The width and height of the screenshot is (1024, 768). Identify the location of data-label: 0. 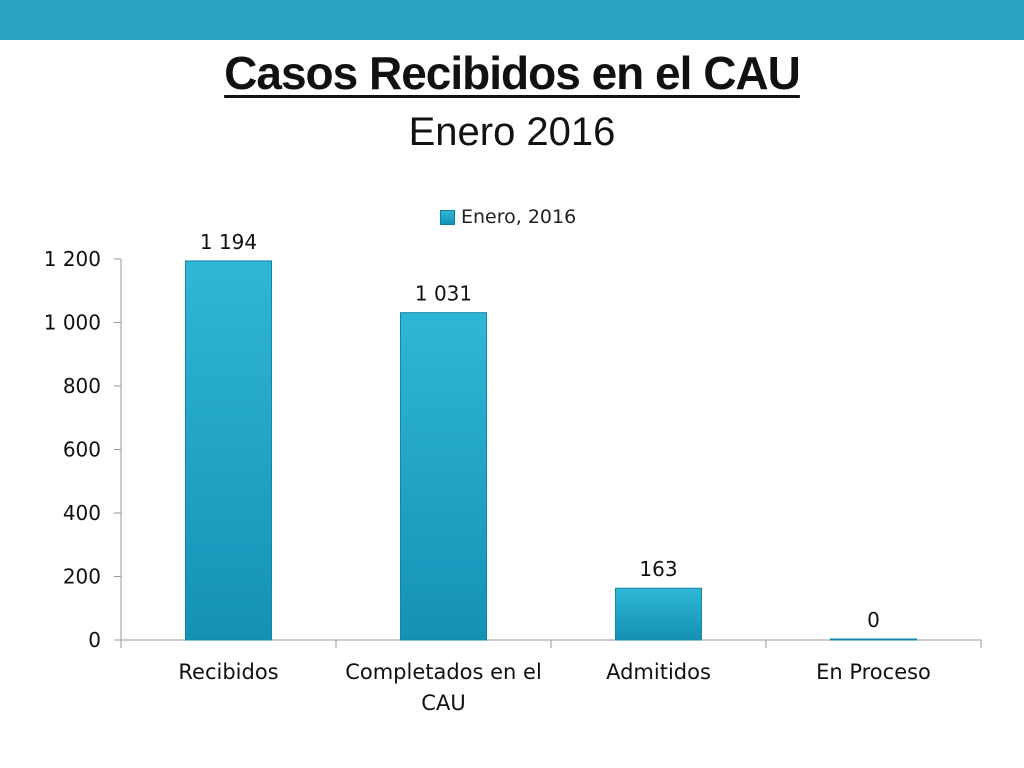
(873, 620).